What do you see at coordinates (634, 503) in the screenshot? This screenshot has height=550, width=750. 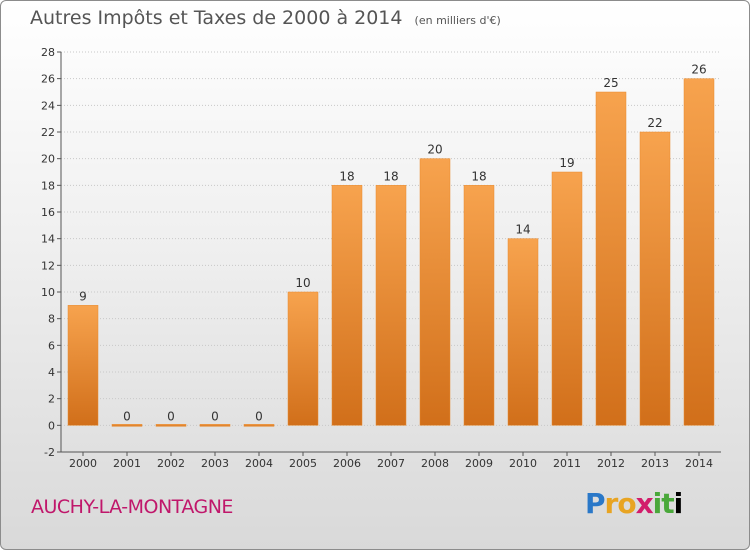 I see `proxiti-logo: Proxiti` at bounding box center [634, 503].